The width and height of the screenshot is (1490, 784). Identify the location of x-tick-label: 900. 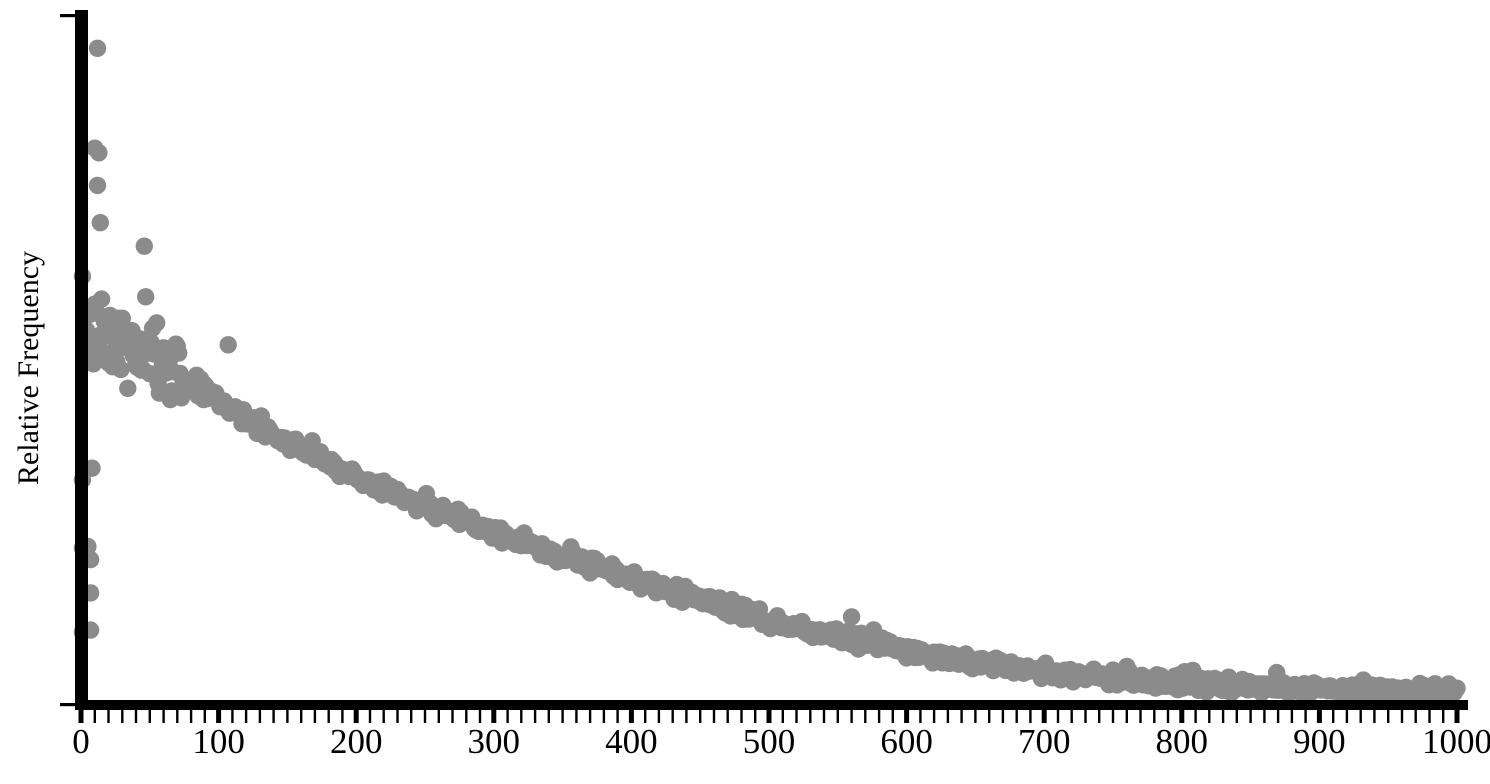
(1319, 741).